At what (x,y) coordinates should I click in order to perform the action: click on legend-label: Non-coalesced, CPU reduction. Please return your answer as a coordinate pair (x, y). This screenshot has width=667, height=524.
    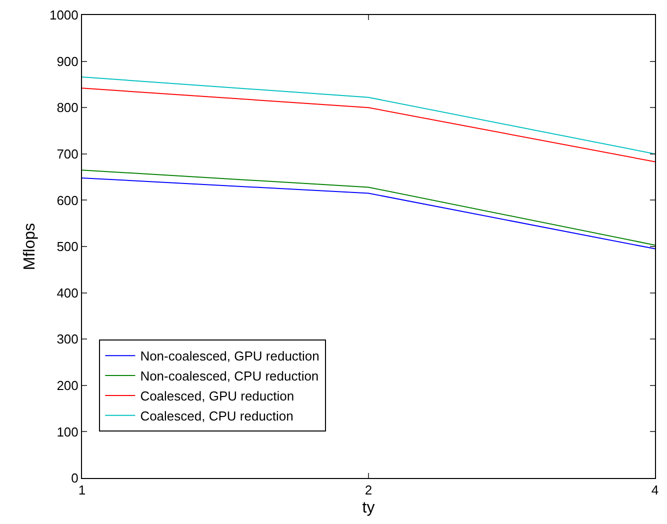
    Looking at the image, I should click on (229, 376).